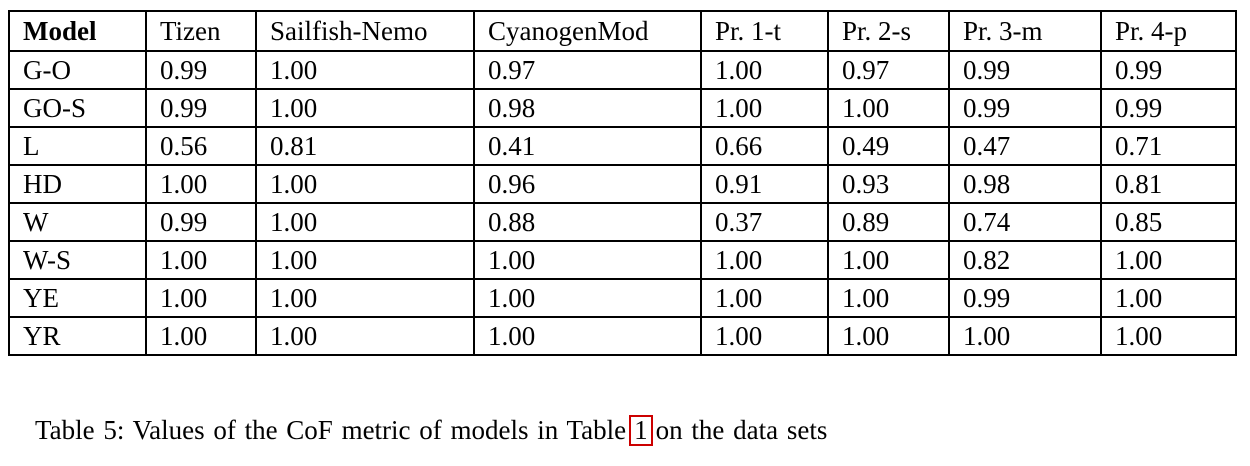 Image resolution: width=1250 pixels, height=466 pixels. I want to click on table-cell: 0.93, so click(888, 184).